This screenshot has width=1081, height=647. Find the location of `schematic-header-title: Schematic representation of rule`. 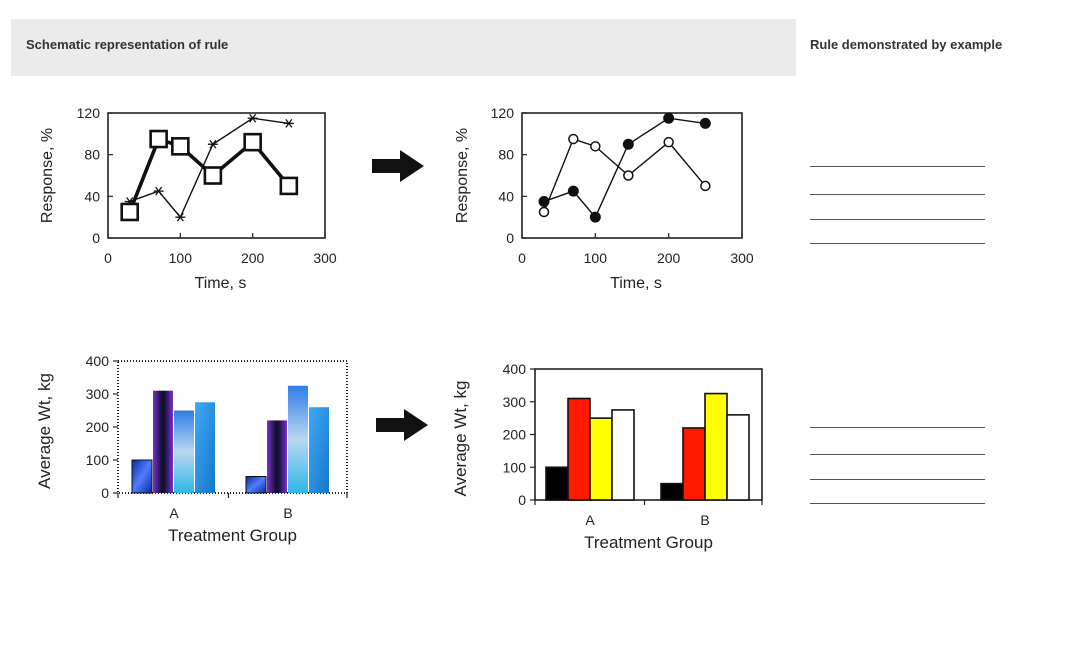

schematic-header-title: Schematic representation of rule is located at coordinates (127, 44).